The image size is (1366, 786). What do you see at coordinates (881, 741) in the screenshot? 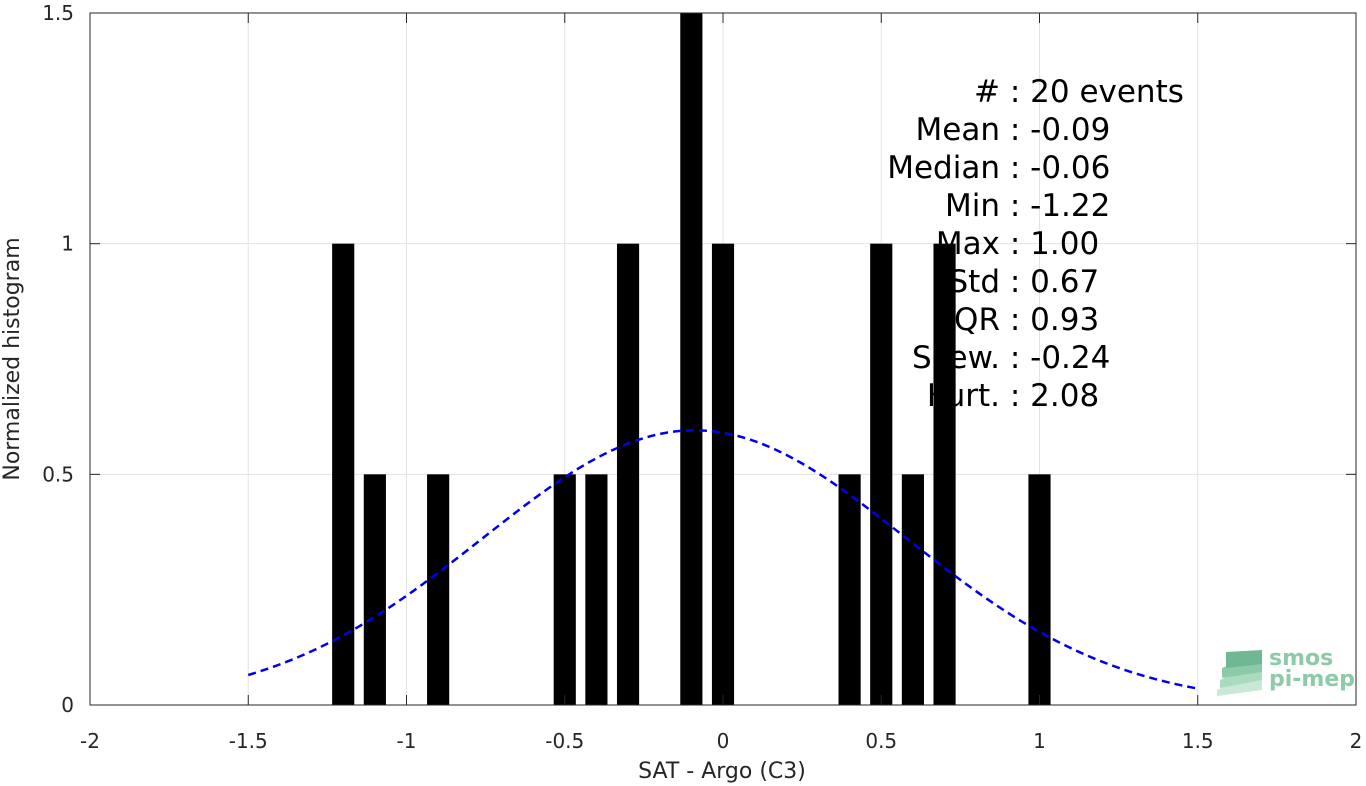
I see `x-tick-label: 0.5` at bounding box center [881, 741].